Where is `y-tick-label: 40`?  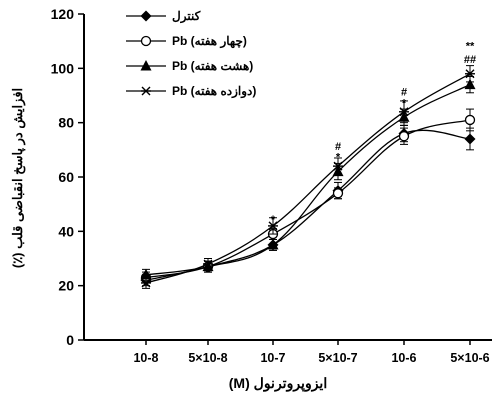
y-tick-label: 40 is located at coordinates (66, 231).